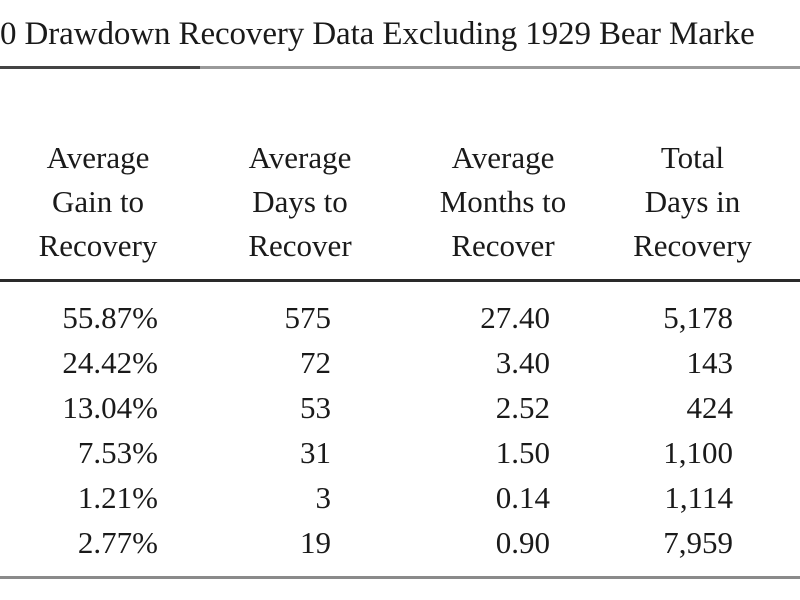 The width and height of the screenshot is (800, 600). I want to click on header-rule, so click(400, 280).